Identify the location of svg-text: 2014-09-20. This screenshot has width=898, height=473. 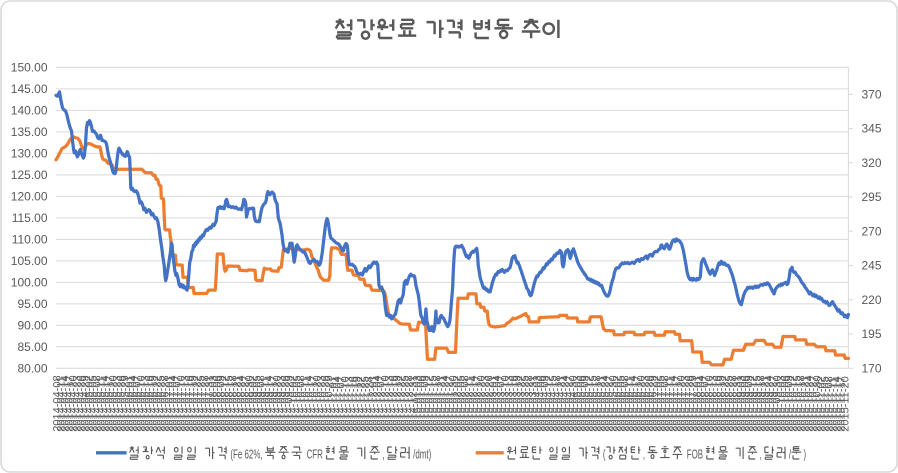
(278, 403).